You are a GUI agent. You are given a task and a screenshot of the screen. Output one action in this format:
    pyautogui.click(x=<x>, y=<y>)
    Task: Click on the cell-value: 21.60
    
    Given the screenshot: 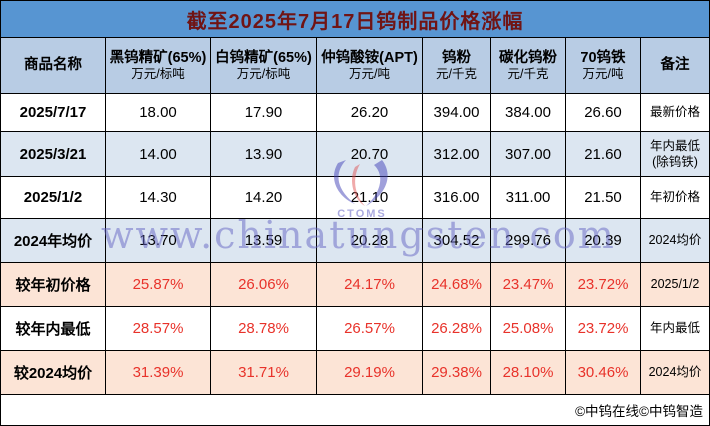 What is the action you would take?
    pyautogui.click(x=603, y=154)
    